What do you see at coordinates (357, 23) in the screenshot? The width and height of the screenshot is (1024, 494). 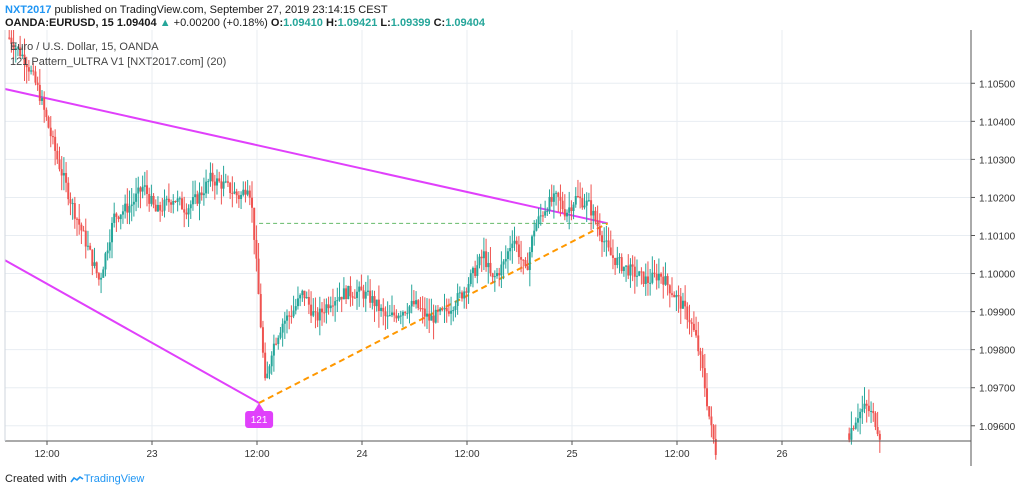 I see `high-value: 1.09421` at bounding box center [357, 23].